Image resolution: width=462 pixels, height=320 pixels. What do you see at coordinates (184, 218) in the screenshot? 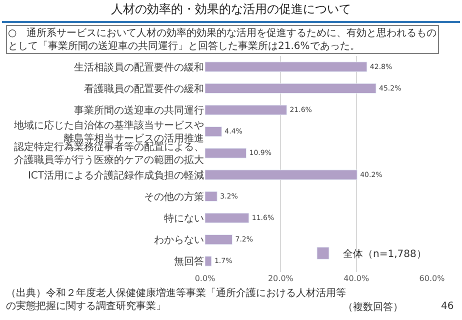
I see `y-tick-label: 特にない` at bounding box center [184, 218].